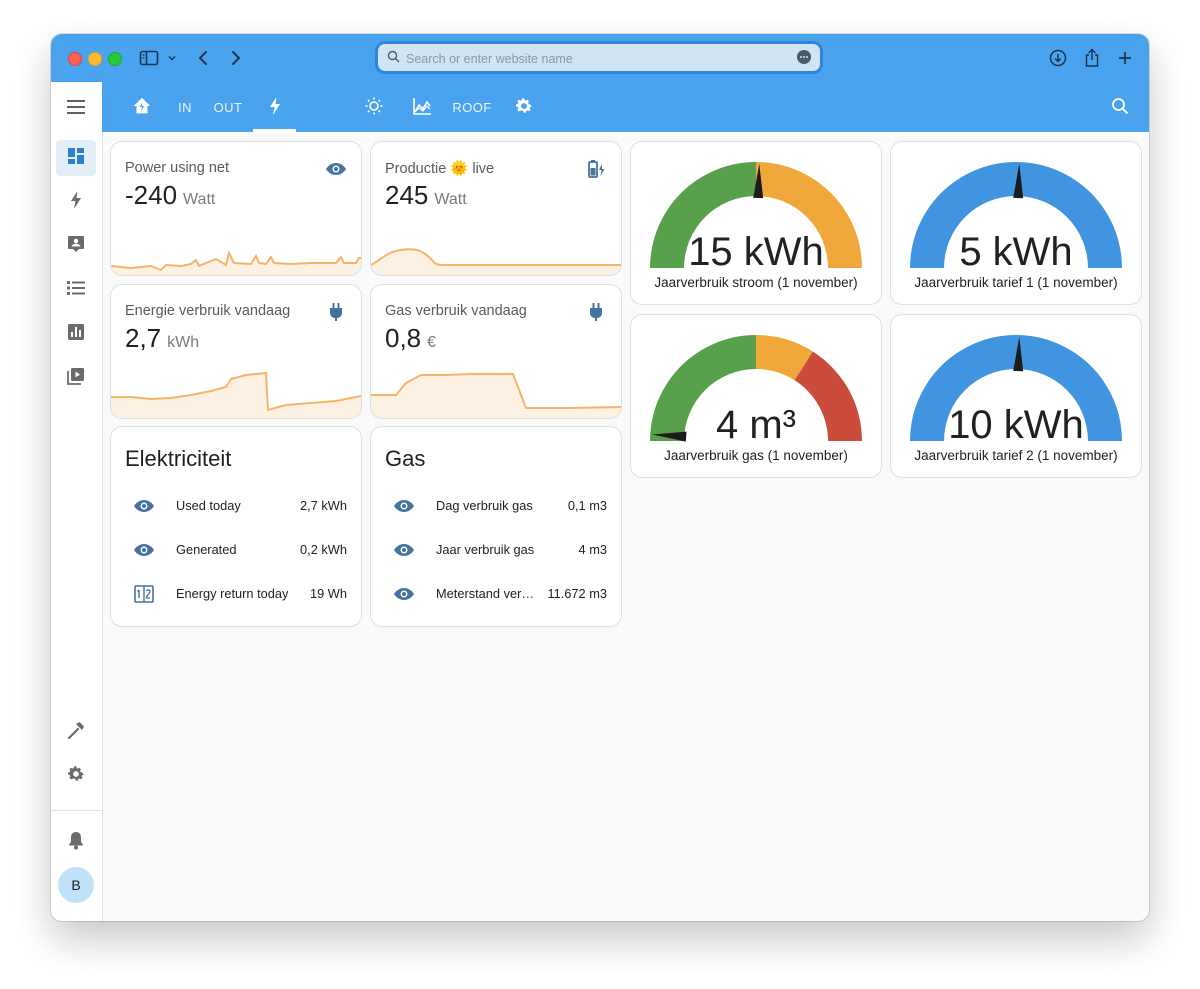  I want to click on list-icon, so click(76, 290).